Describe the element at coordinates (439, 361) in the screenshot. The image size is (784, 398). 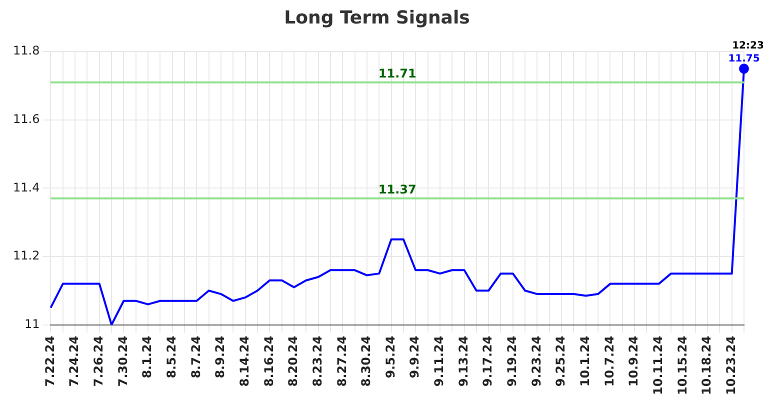
I see `x-tick-label: 9.11.24` at that location.